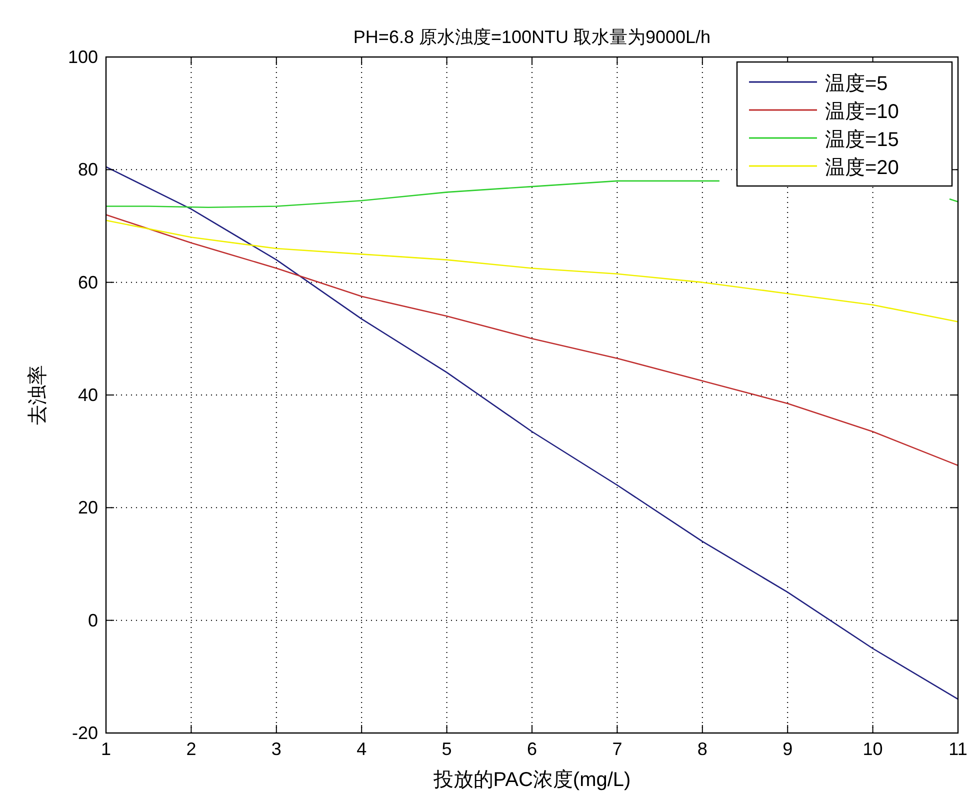 The width and height of the screenshot is (974, 804). I want to click on legend-label: 温度=15, so click(862, 140).